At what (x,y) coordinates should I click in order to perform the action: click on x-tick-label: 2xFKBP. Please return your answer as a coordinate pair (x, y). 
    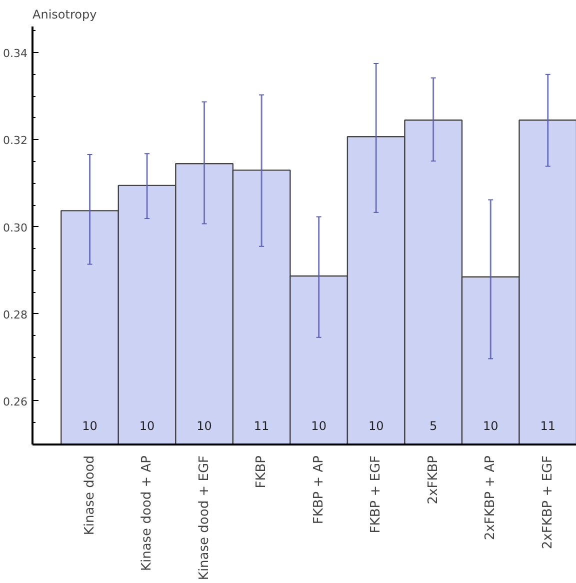
    Looking at the image, I should click on (433, 479).